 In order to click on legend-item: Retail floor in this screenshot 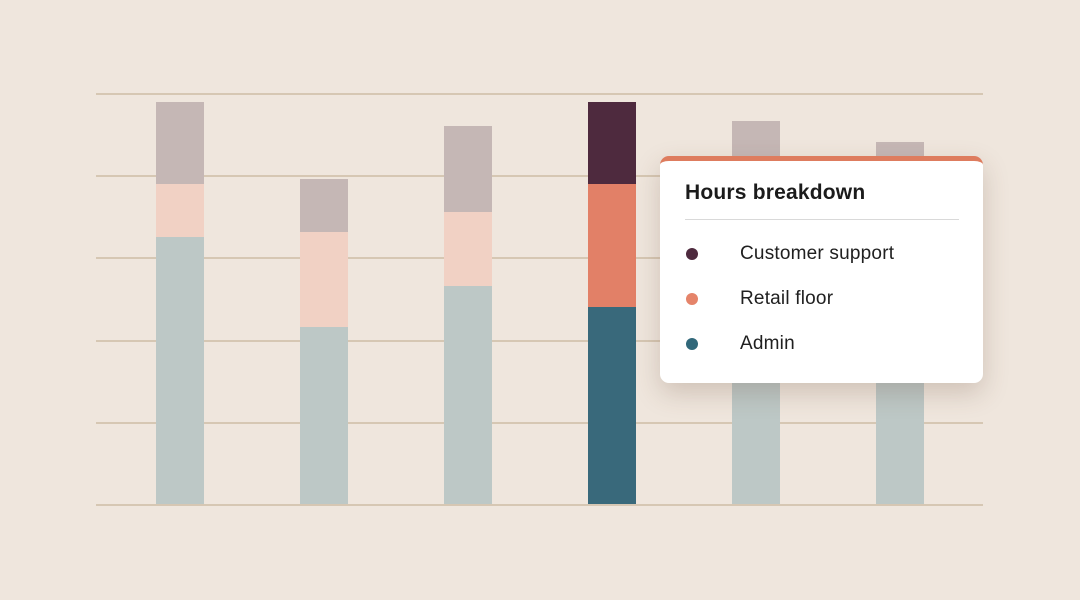, I will do `click(822, 298)`.